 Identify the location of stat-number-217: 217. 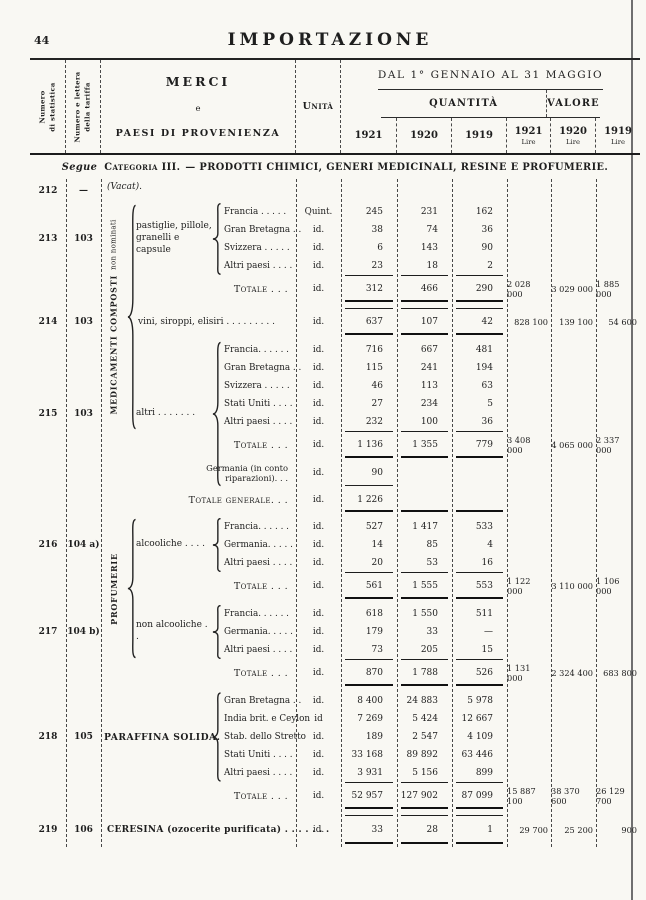
(48, 632).